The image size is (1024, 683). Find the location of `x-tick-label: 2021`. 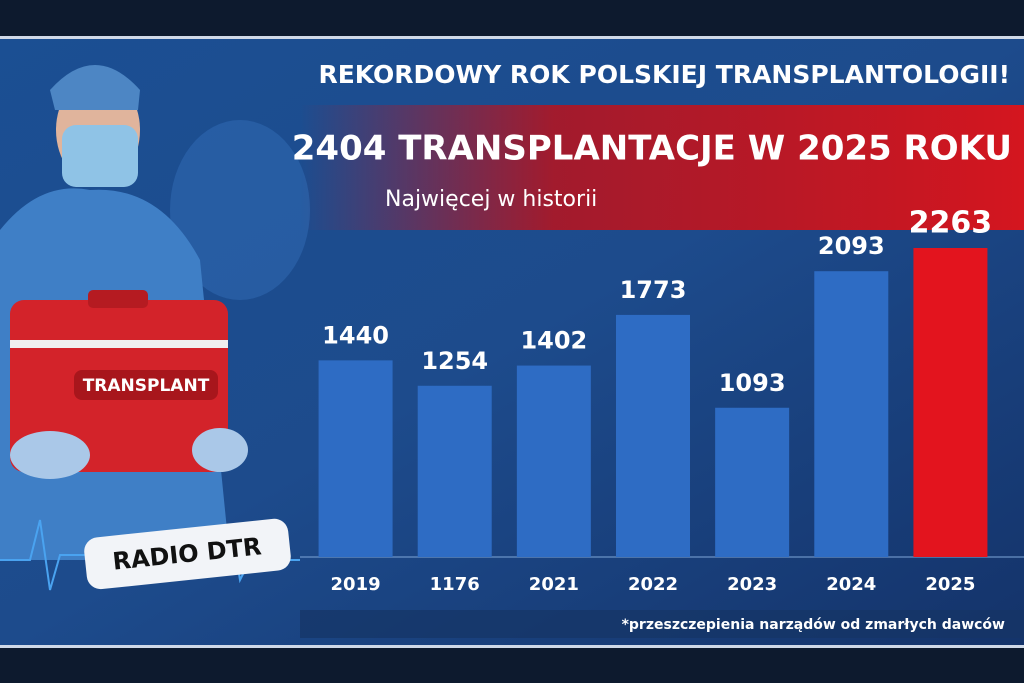

x-tick-label: 2021 is located at coordinates (554, 584).